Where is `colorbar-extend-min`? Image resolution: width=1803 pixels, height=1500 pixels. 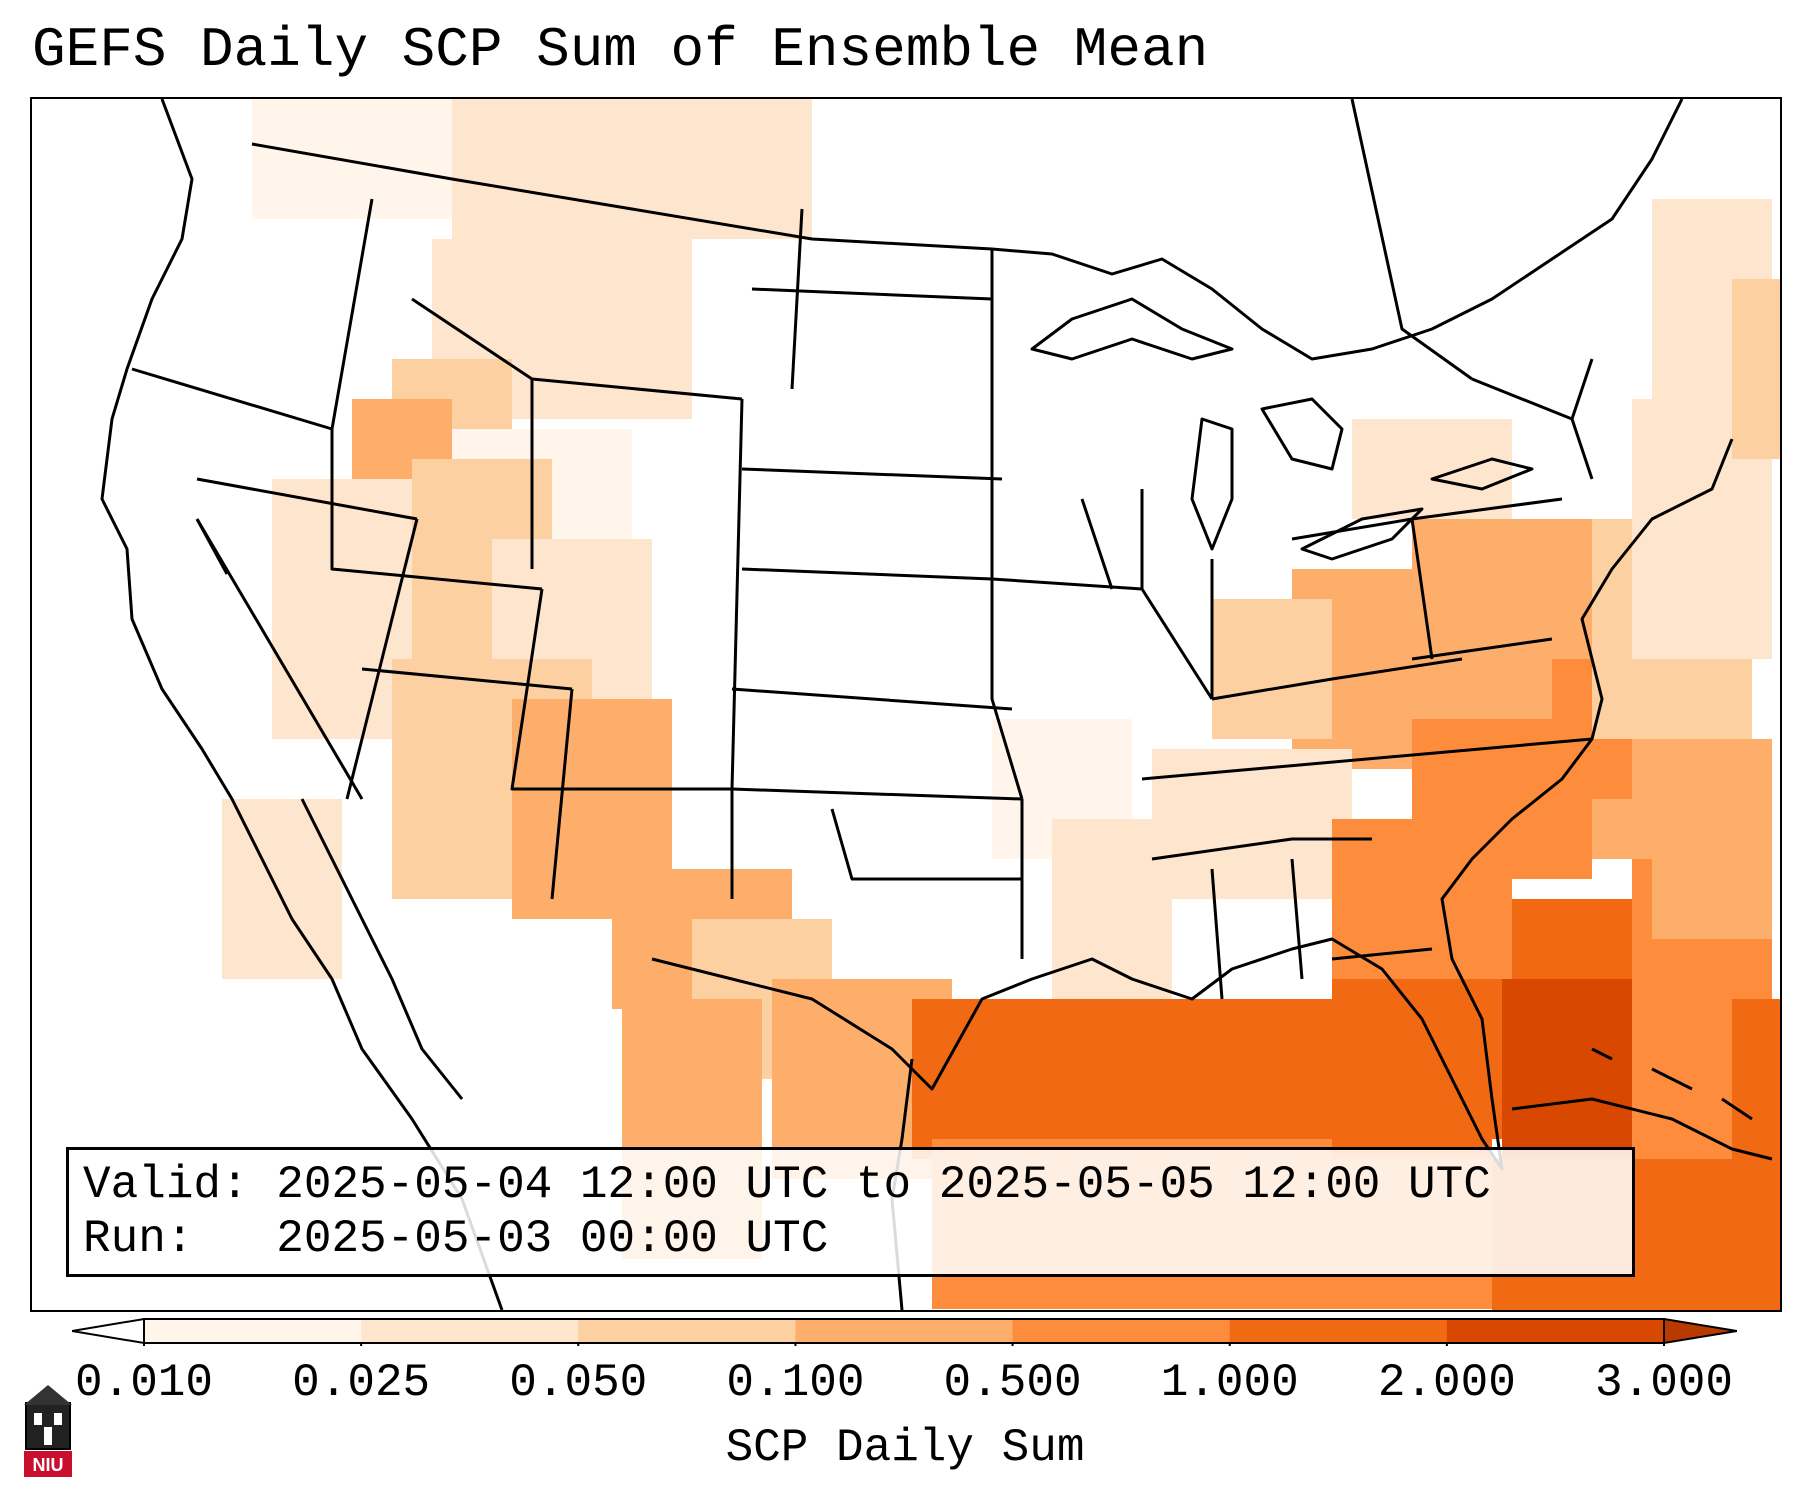 colorbar-extend-min is located at coordinates (108, 1331).